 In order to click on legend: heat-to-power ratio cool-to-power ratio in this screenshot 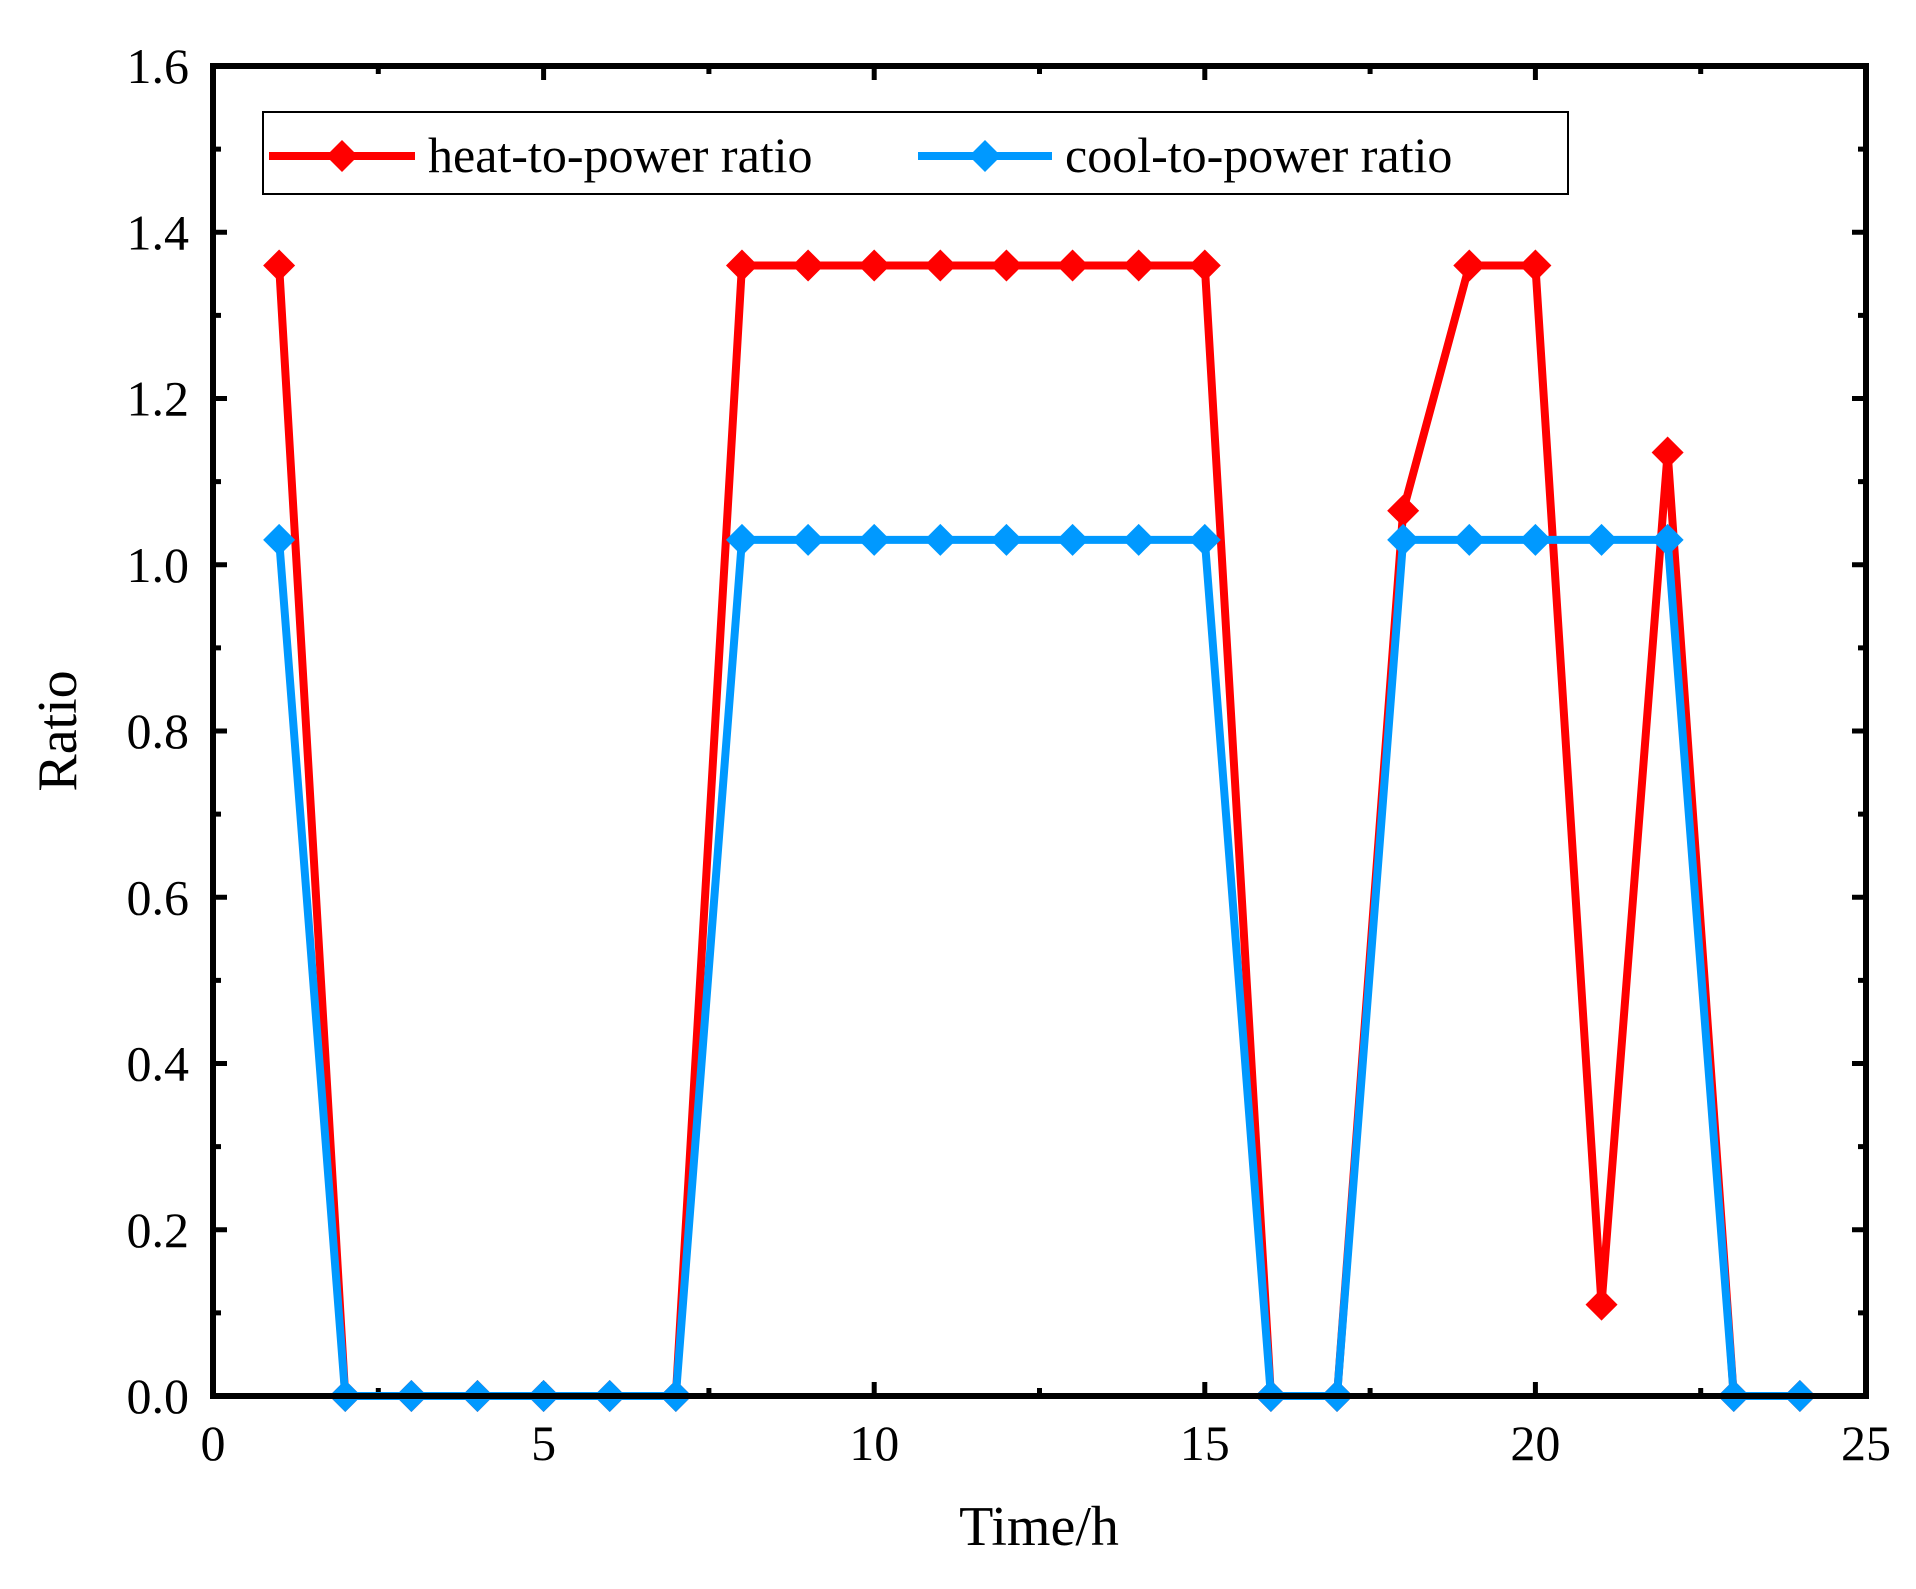, I will do `click(915, 153)`.